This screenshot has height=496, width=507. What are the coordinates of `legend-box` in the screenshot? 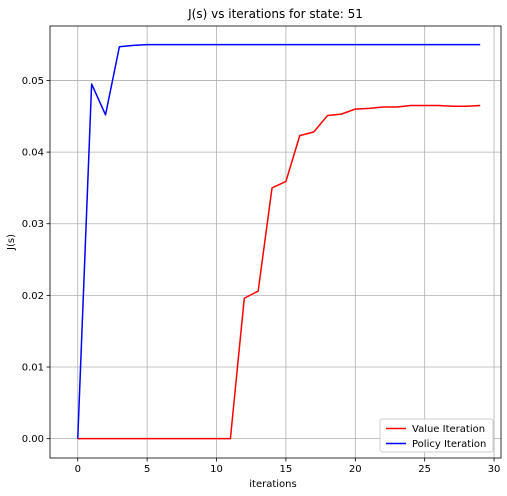 It's located at (436, 435).